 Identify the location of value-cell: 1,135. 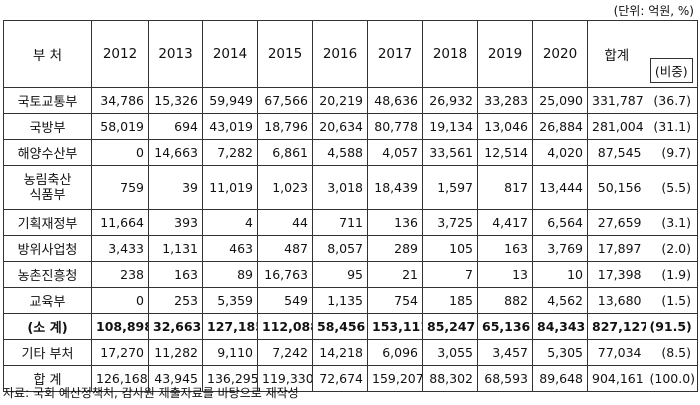
(340, 300).